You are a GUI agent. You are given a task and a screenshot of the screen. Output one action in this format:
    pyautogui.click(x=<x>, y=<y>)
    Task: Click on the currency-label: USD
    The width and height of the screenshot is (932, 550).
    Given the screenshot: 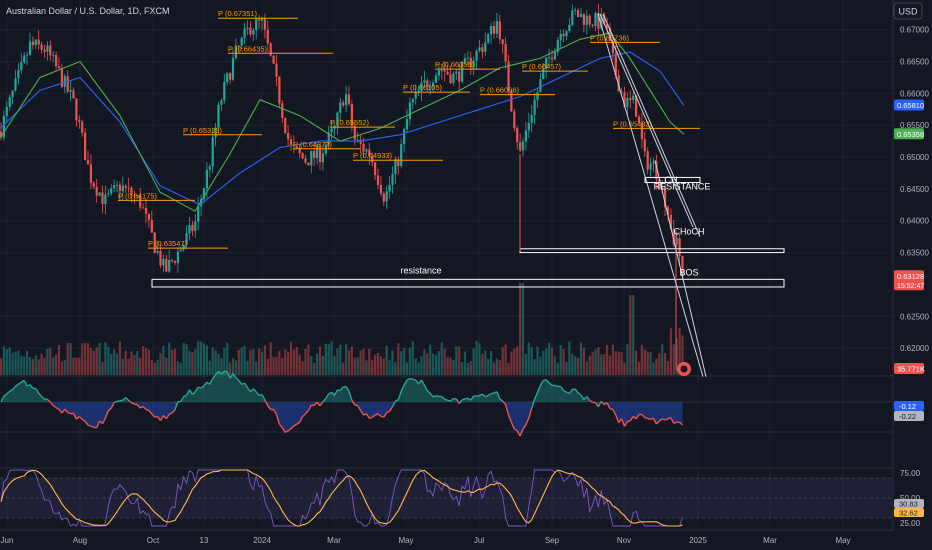 What is the action you would take?
    pyautogui.click(x=908, y=12)
    